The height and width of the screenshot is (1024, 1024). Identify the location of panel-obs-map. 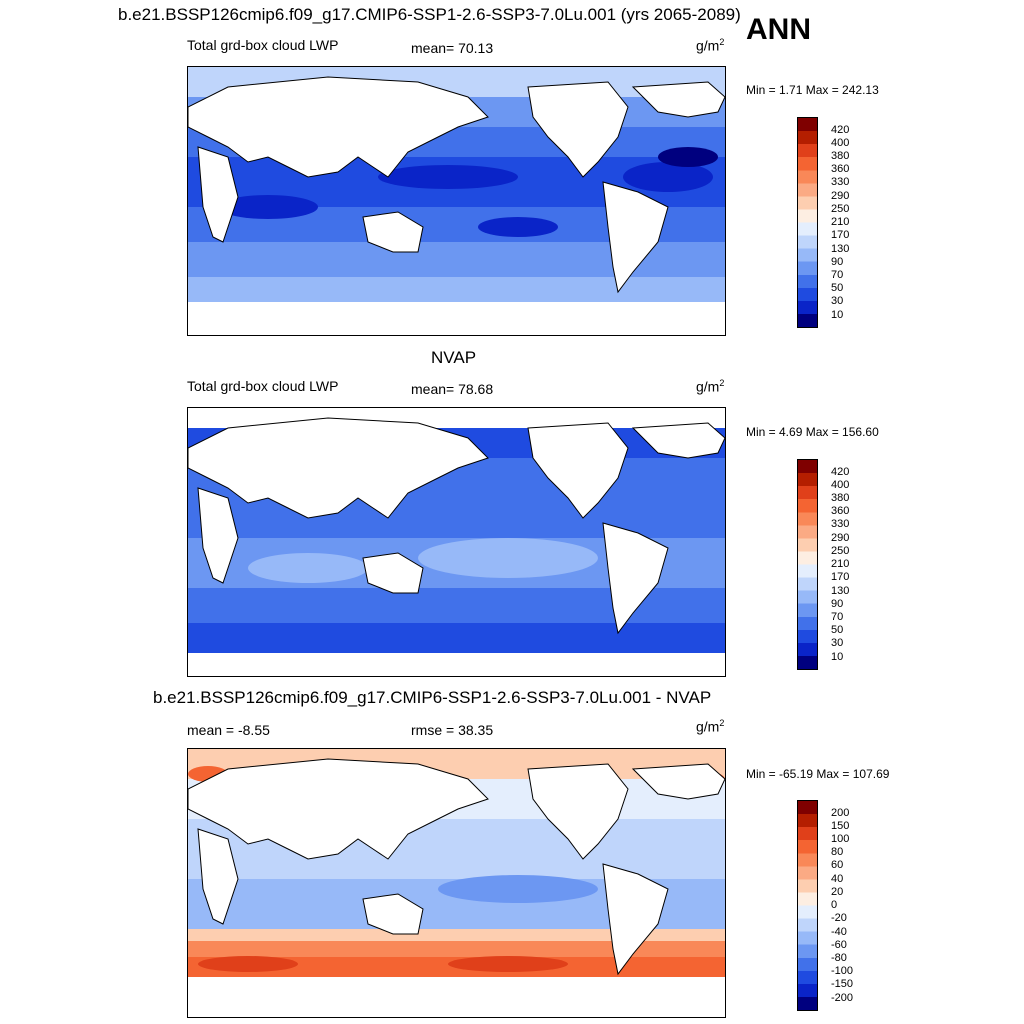
(456, 542).